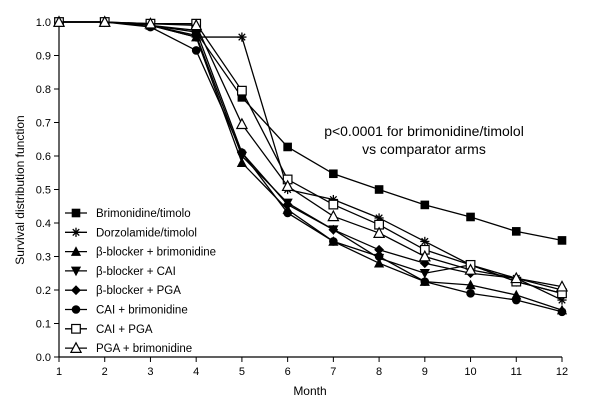 The image size is (600, 411). I want to click on x-tick-label: 8, so click(379, 372).